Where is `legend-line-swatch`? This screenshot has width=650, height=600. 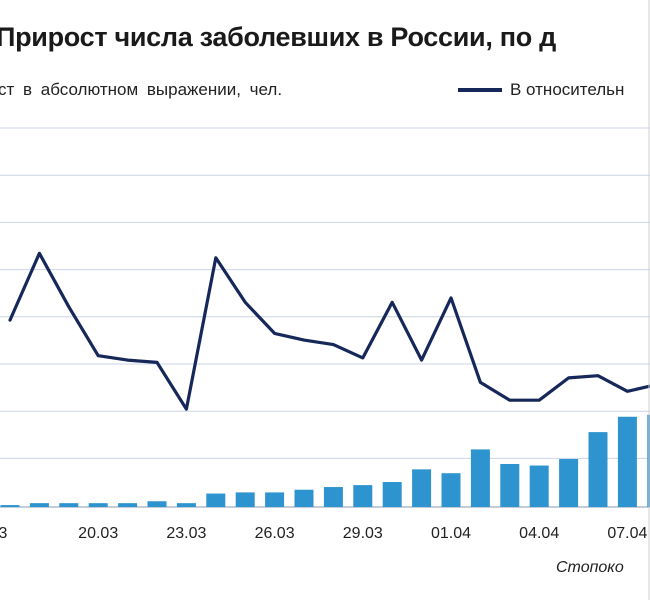 legend-line-swatch is located at coordinates (480, 89).